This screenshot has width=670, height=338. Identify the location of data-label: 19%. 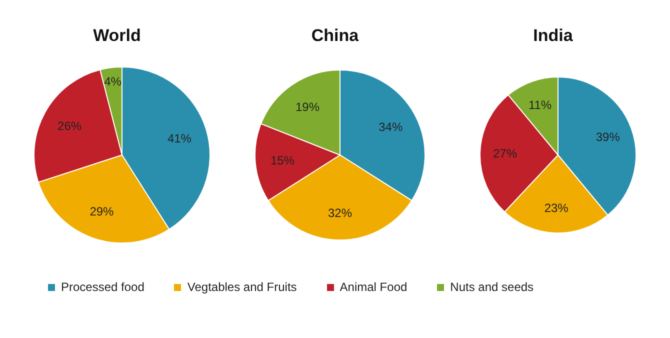
(307, 107).